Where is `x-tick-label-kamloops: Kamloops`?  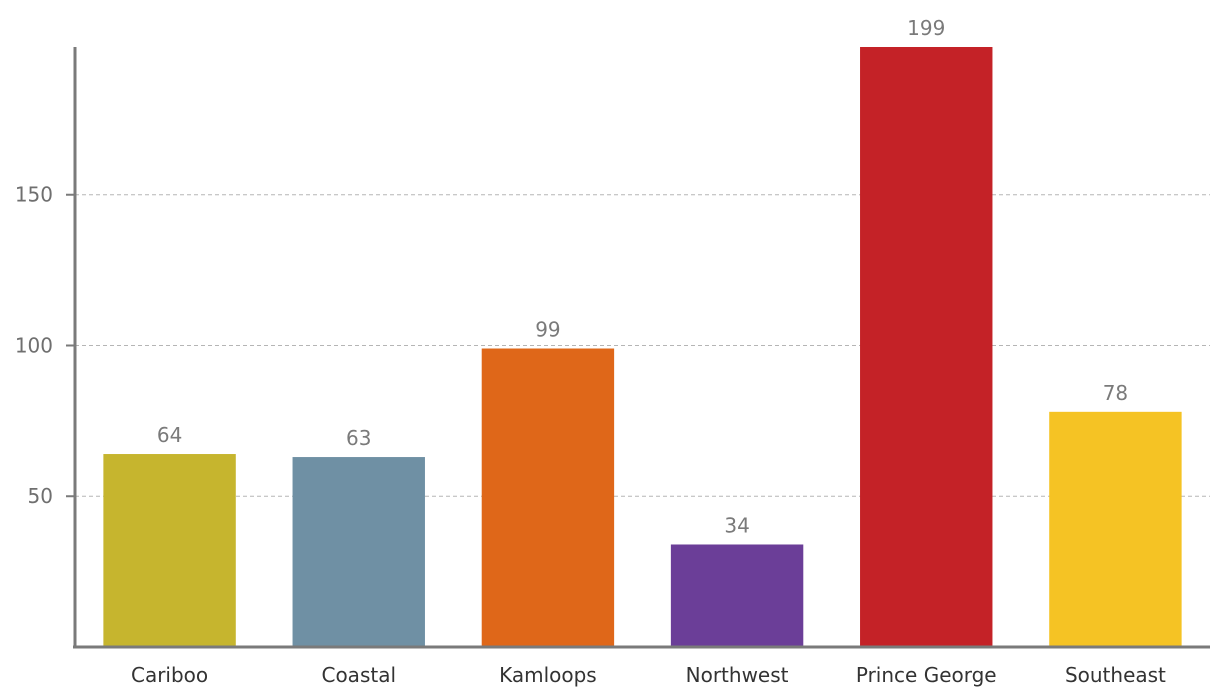
x-tick-label-kamloops: Kamloops is located at coordinates (548, 675).